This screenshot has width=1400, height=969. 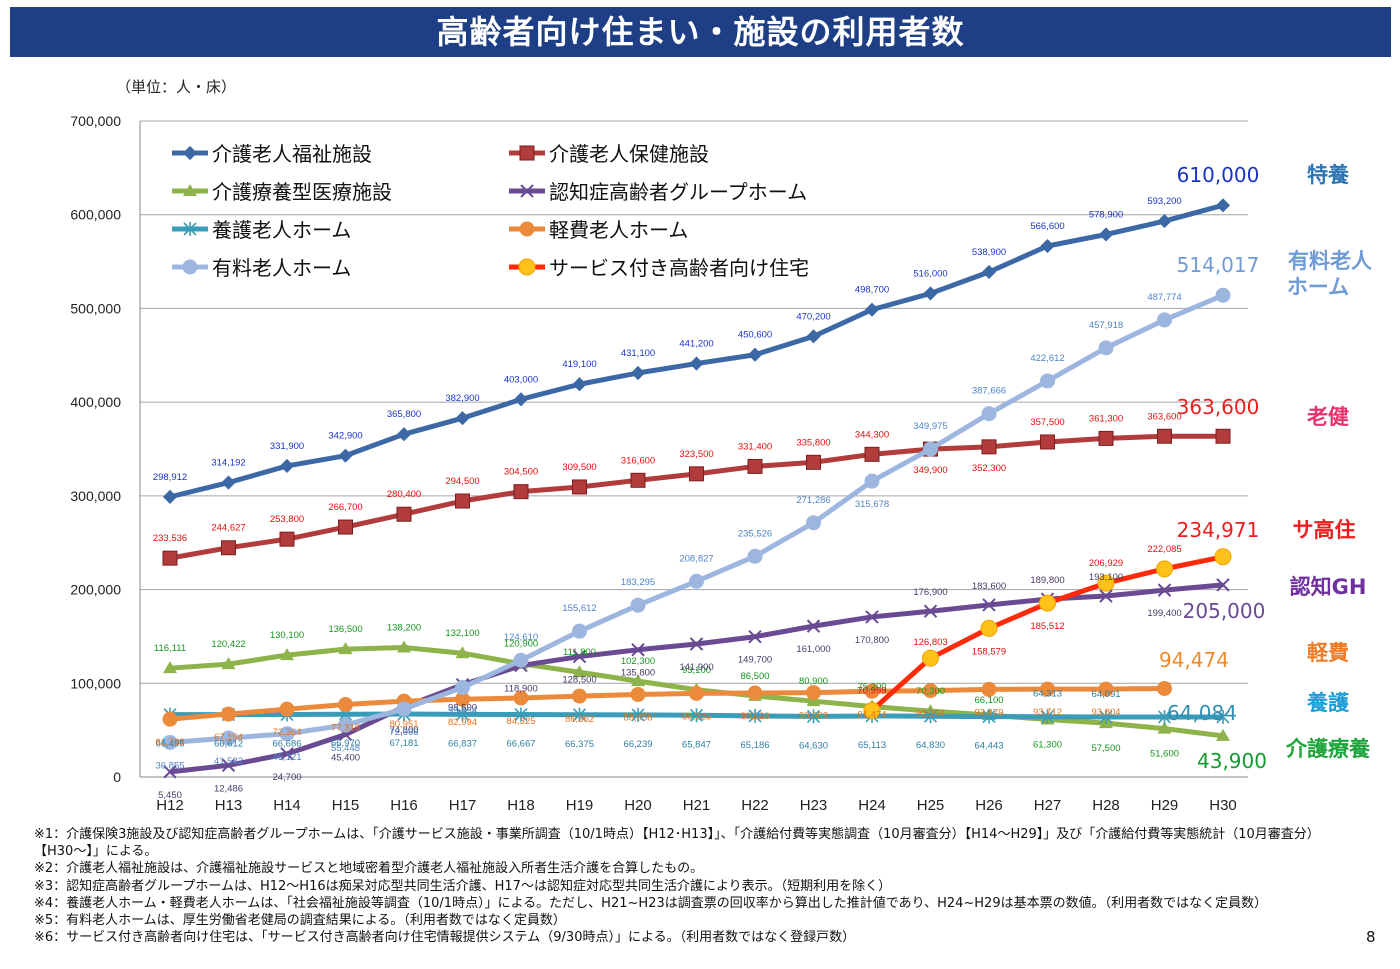 What do you see at coordinates (95, 215) in the screenshot?
I see `y-tick-label: 600,000` at bounding box center [95, 215].